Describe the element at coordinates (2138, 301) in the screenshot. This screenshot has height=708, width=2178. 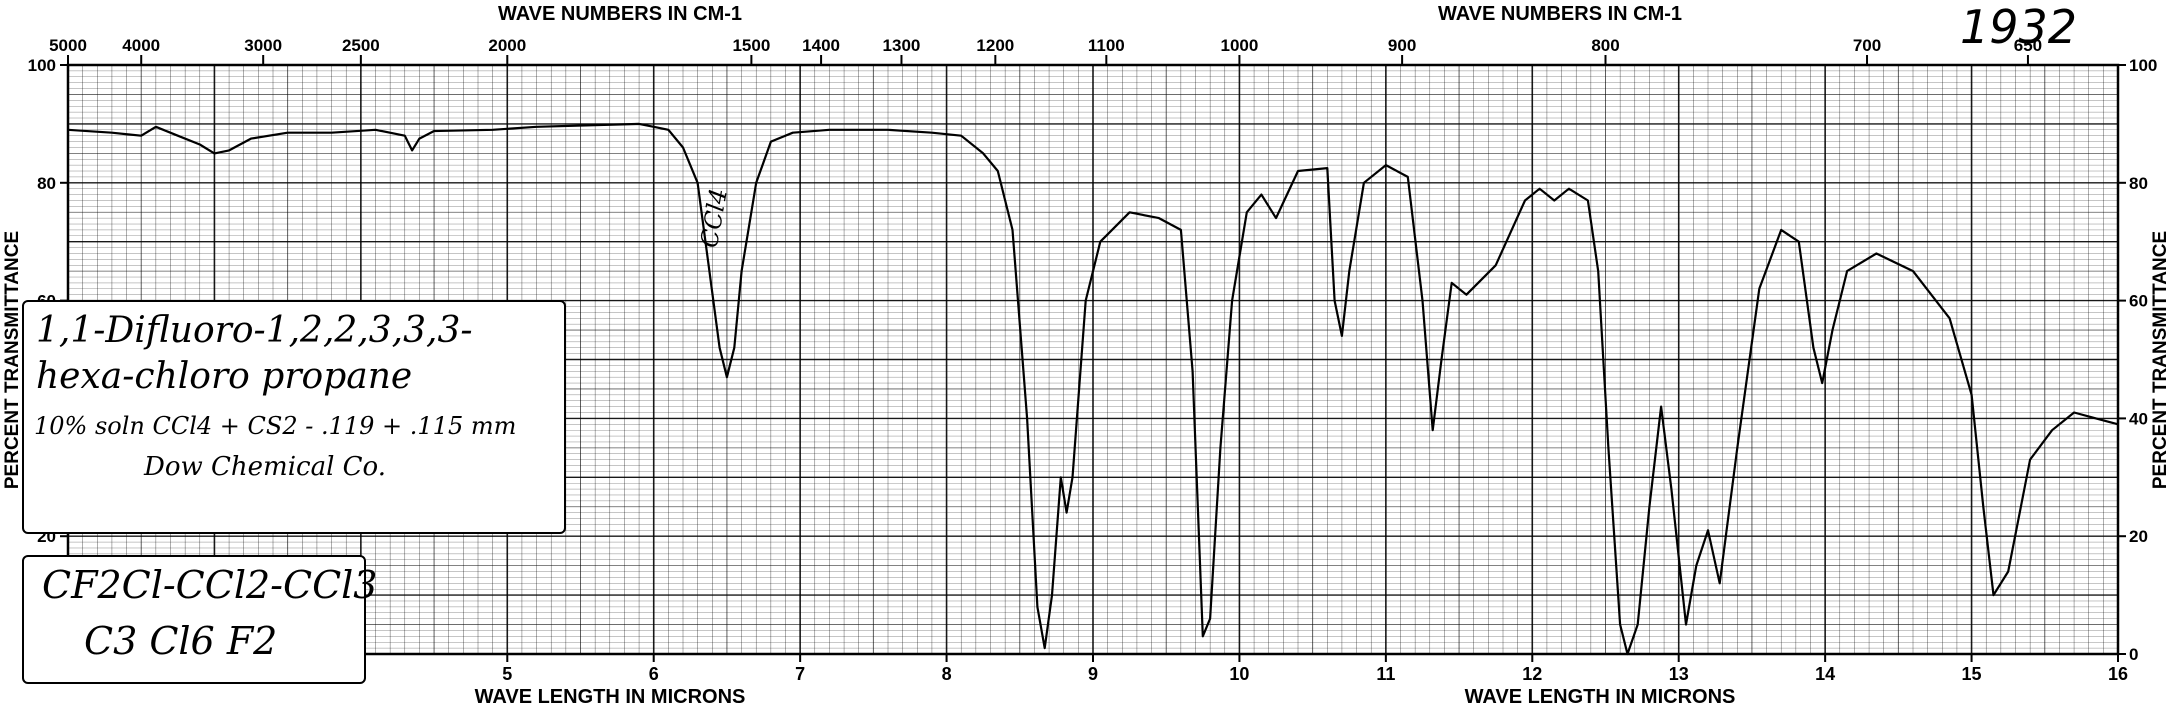
I see `y-tick-label-right: 60` at that location.